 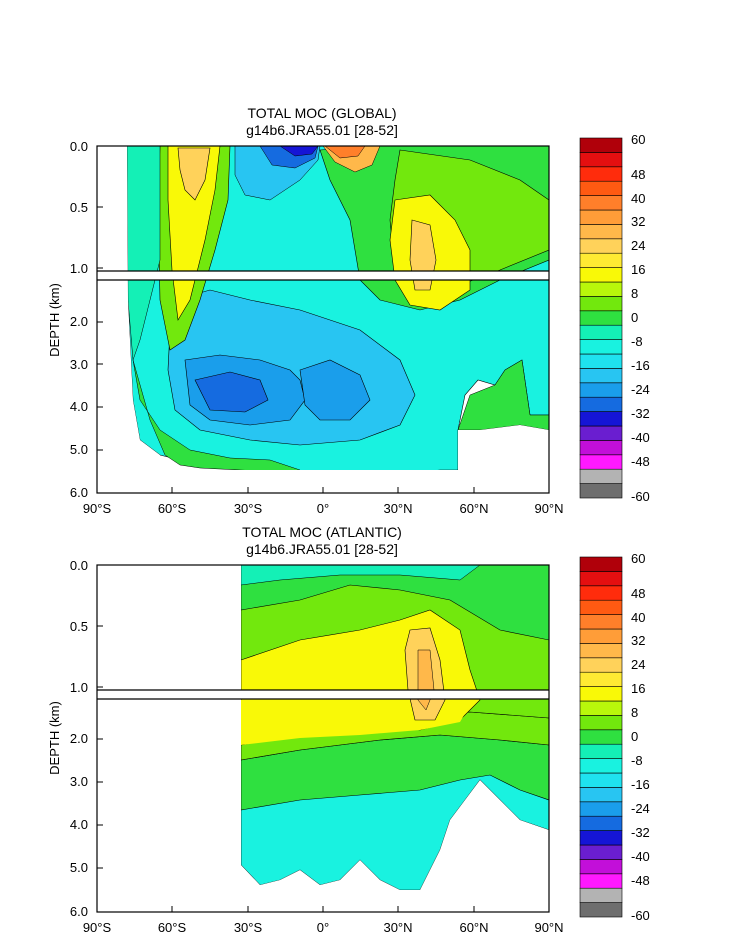 I want to click on global-abyss-green-east, so click(x=503, y=395).